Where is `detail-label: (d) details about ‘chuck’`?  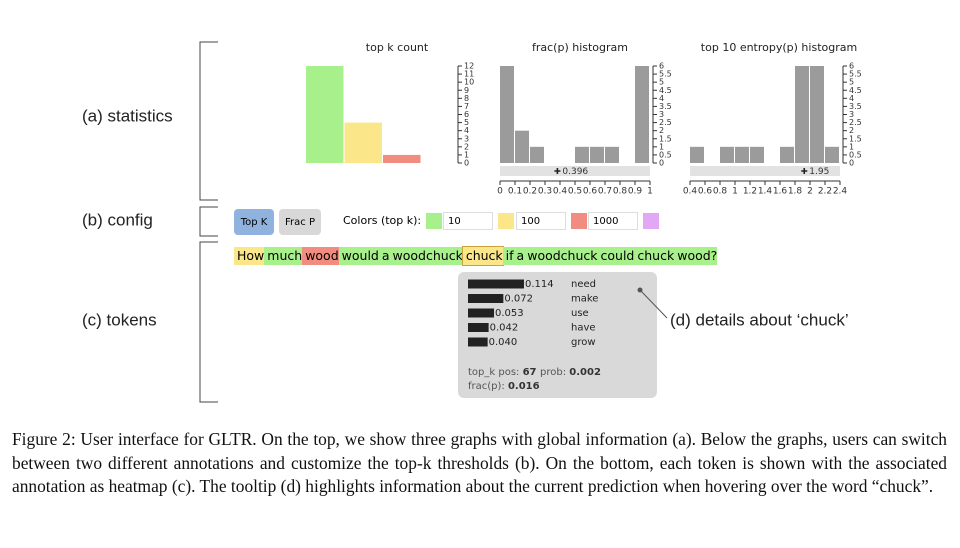
detail-label: (d) details about ‘chuck’ is located at coordinates (759, 319).